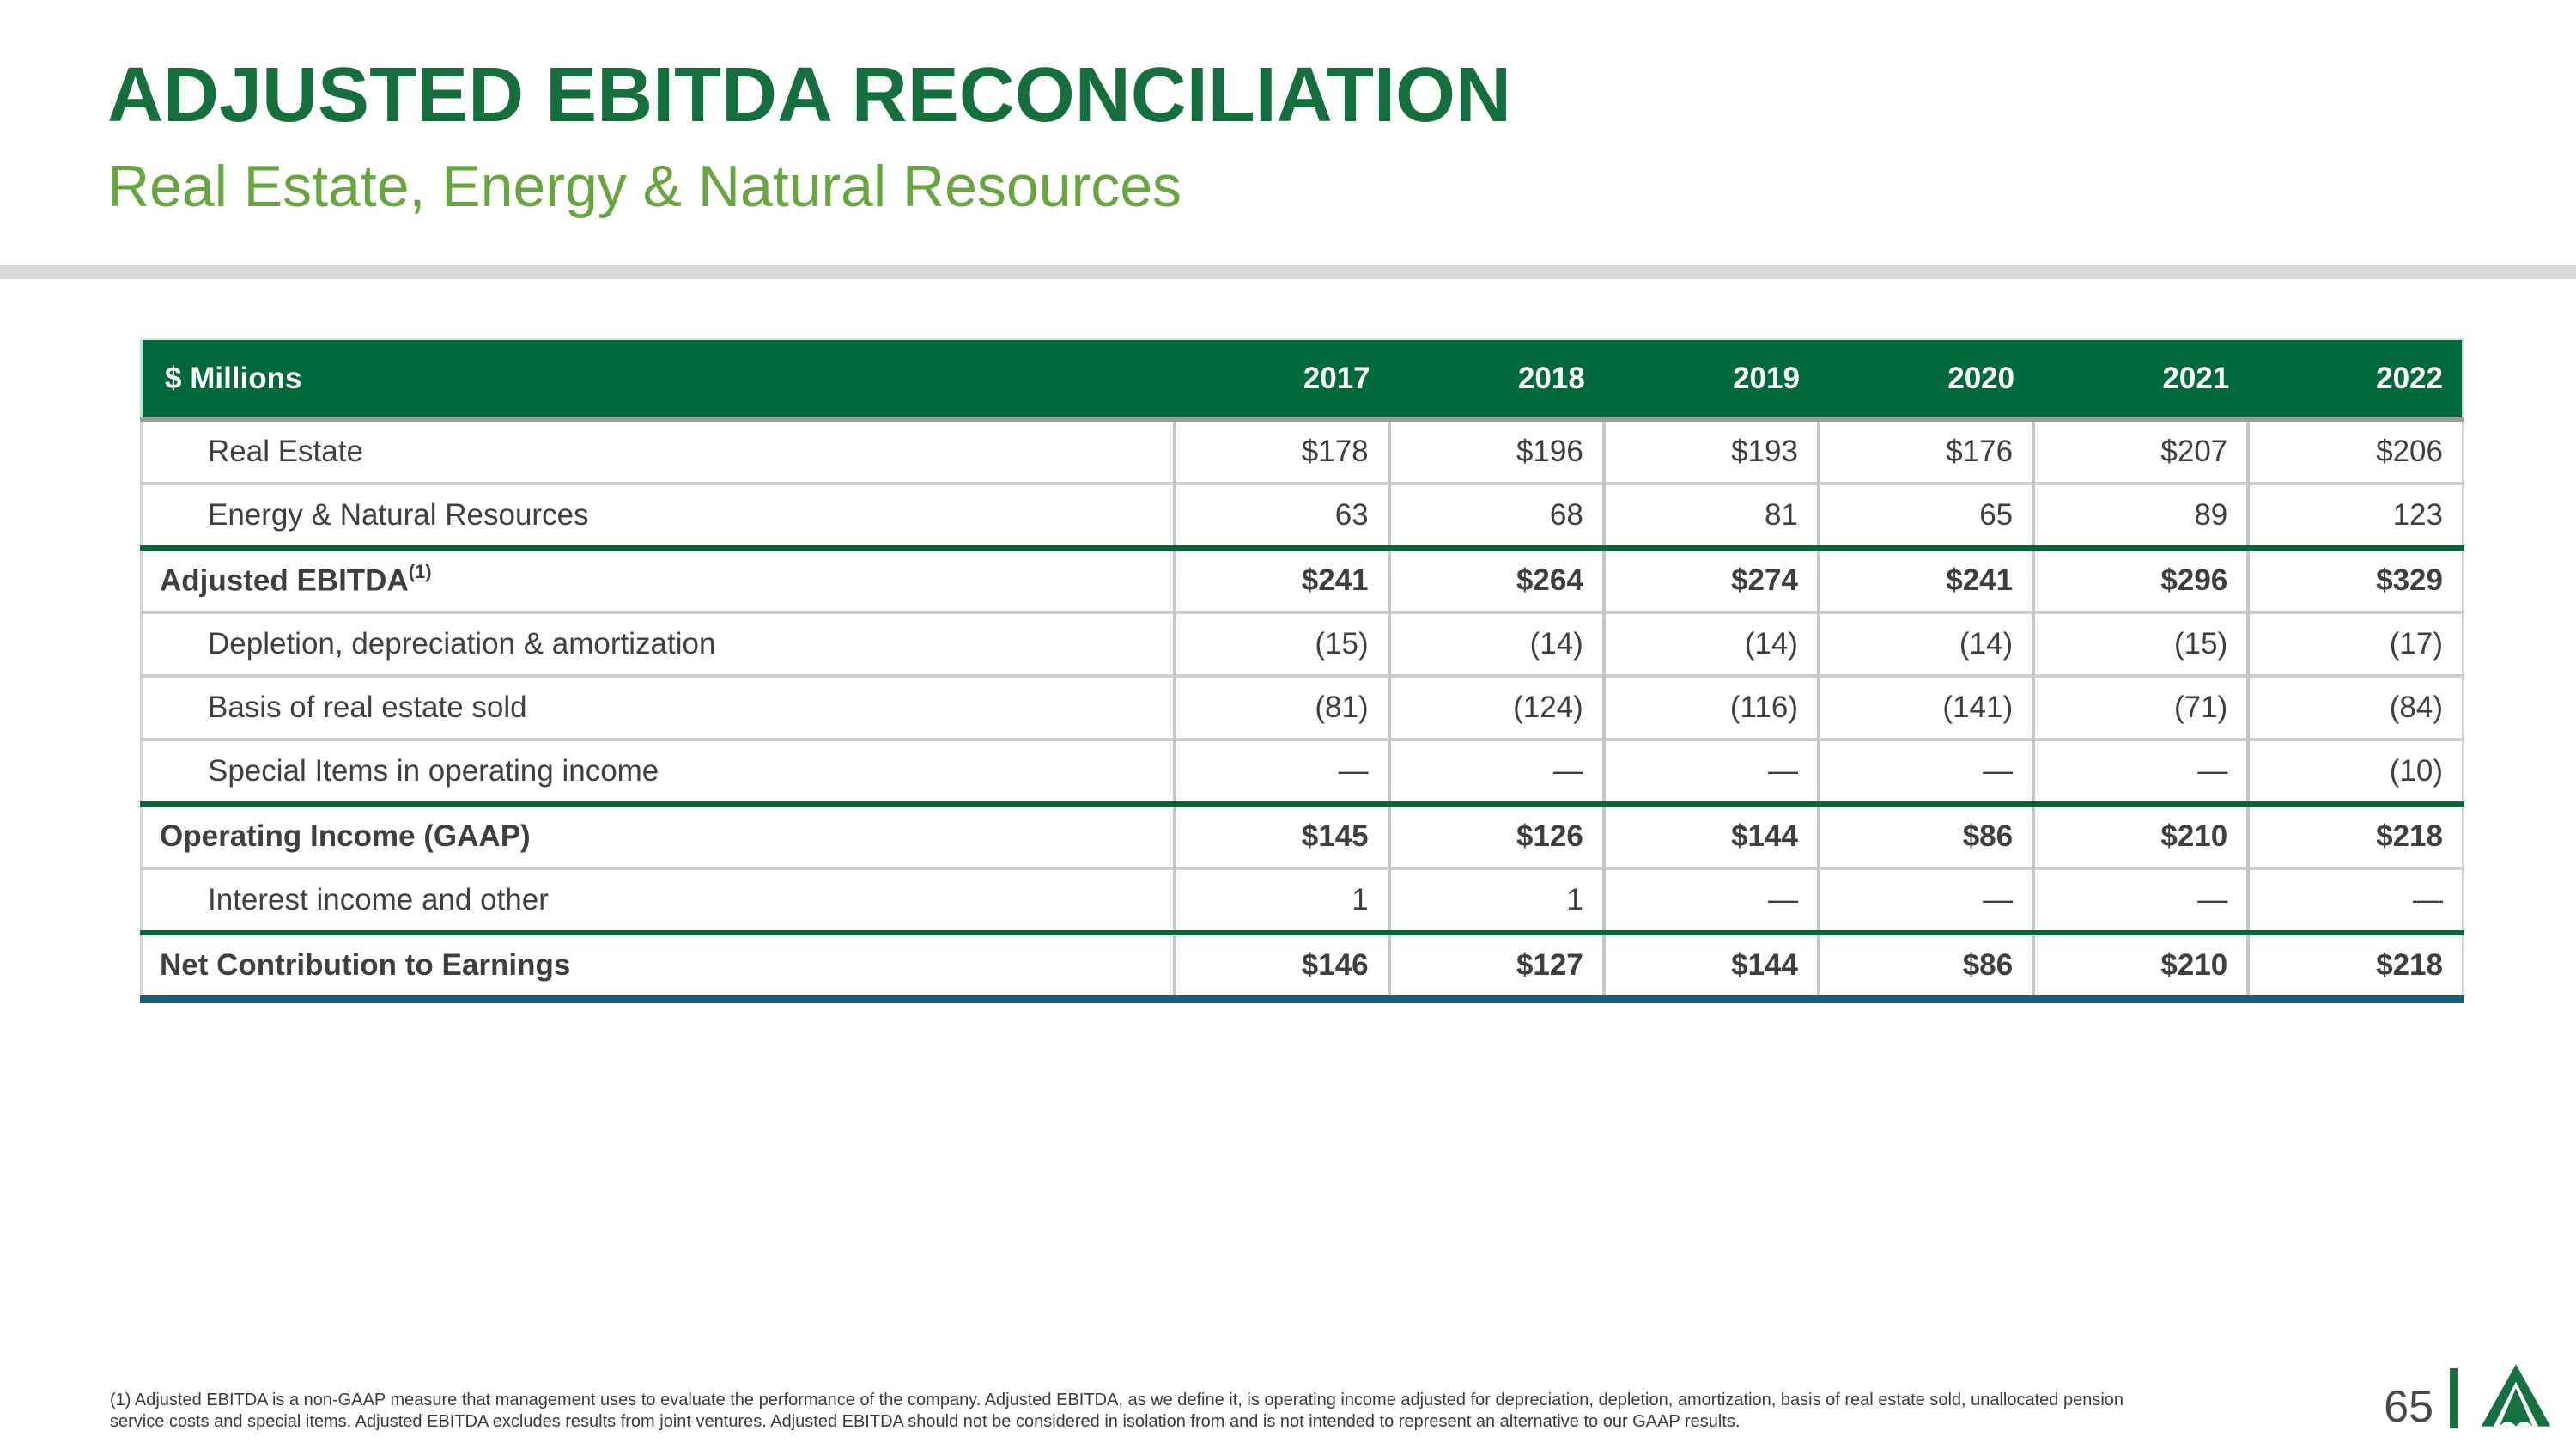 The image size is (2576, 1449). I want to click on table-row: Real Estate $178 $196 $193 $176 $207 $206, so click(1302, 451).